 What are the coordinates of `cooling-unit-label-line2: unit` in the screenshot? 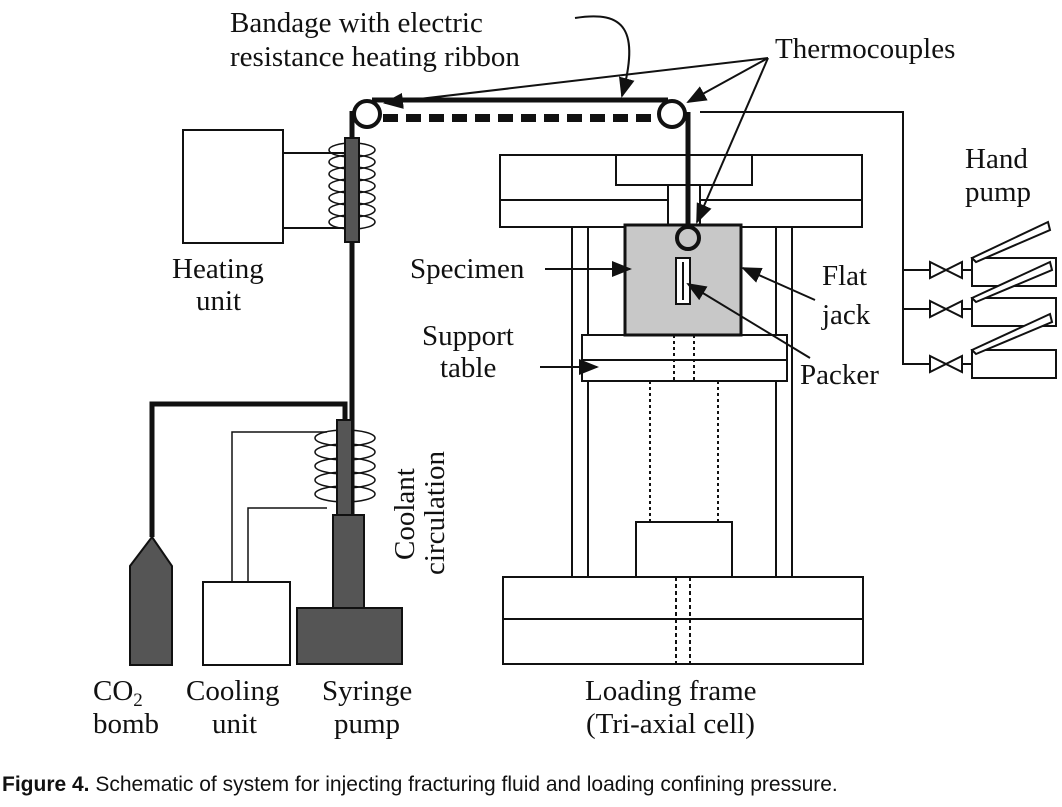 It's located at (234, 724).